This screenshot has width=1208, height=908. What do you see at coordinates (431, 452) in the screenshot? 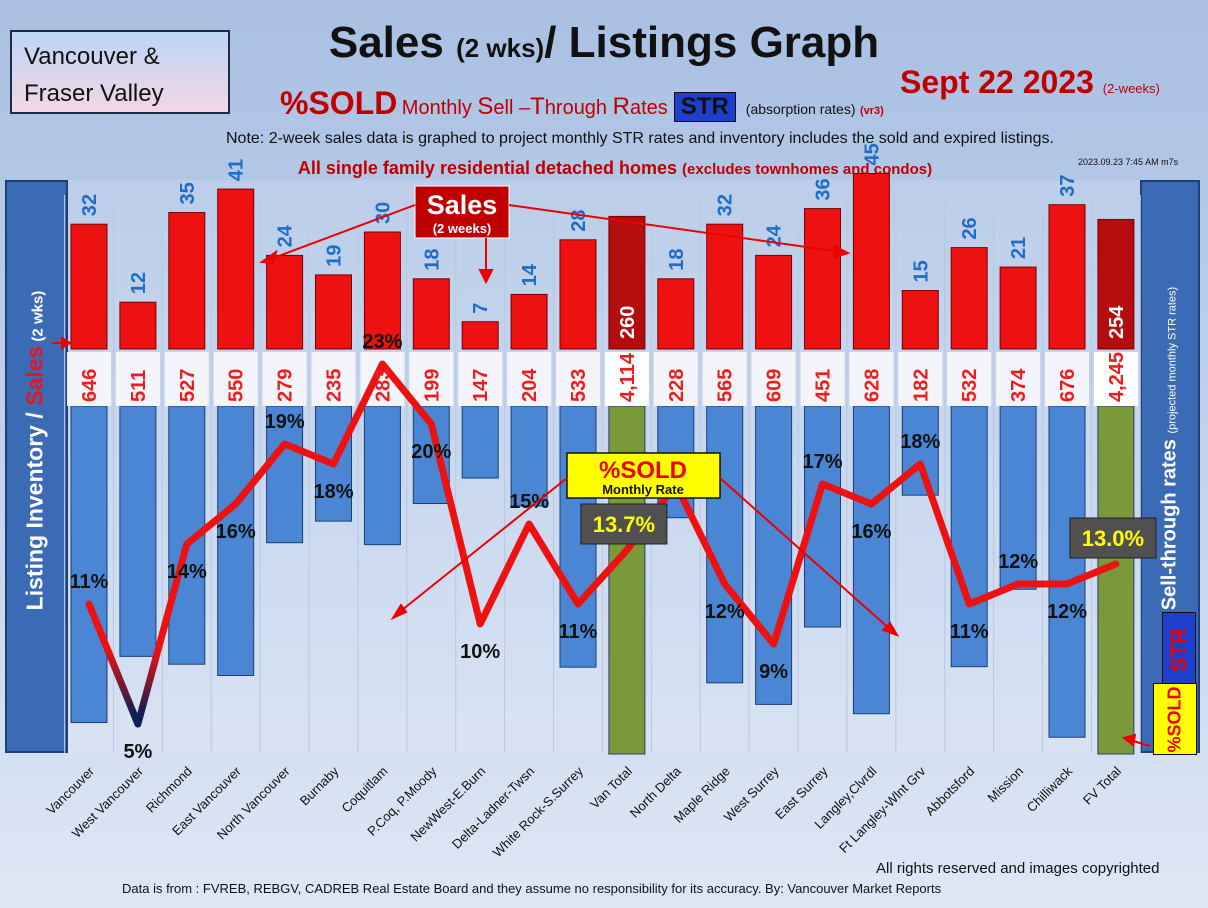
I see `pct-label: 20%` at bounding box center [431, 452].